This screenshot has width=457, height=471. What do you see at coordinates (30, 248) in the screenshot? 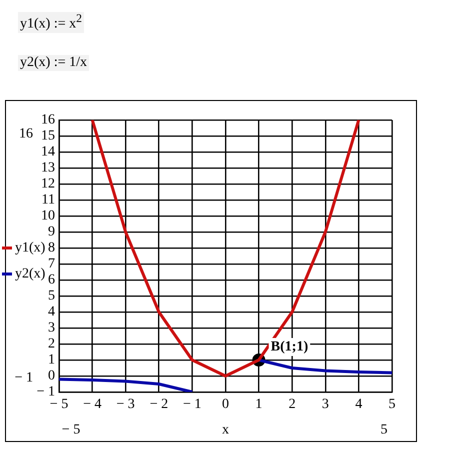
I see `legend-label: y1(x)` at bounding box center [30, 248].